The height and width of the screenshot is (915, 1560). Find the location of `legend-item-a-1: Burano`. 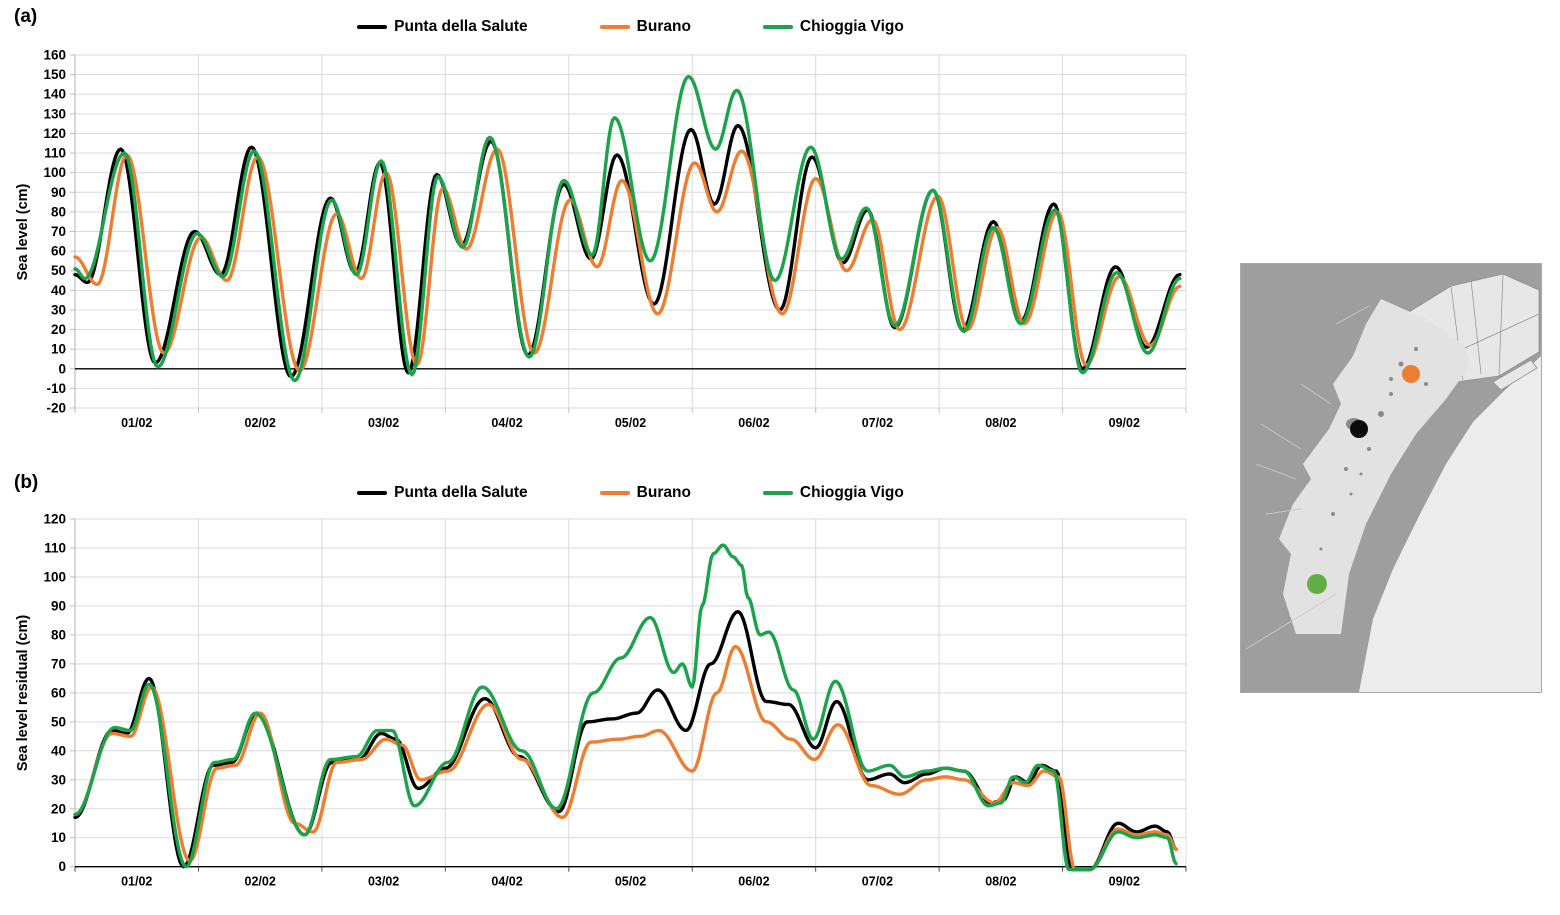

legend-item-a-1: Burano is located at coordinates (645, 27).